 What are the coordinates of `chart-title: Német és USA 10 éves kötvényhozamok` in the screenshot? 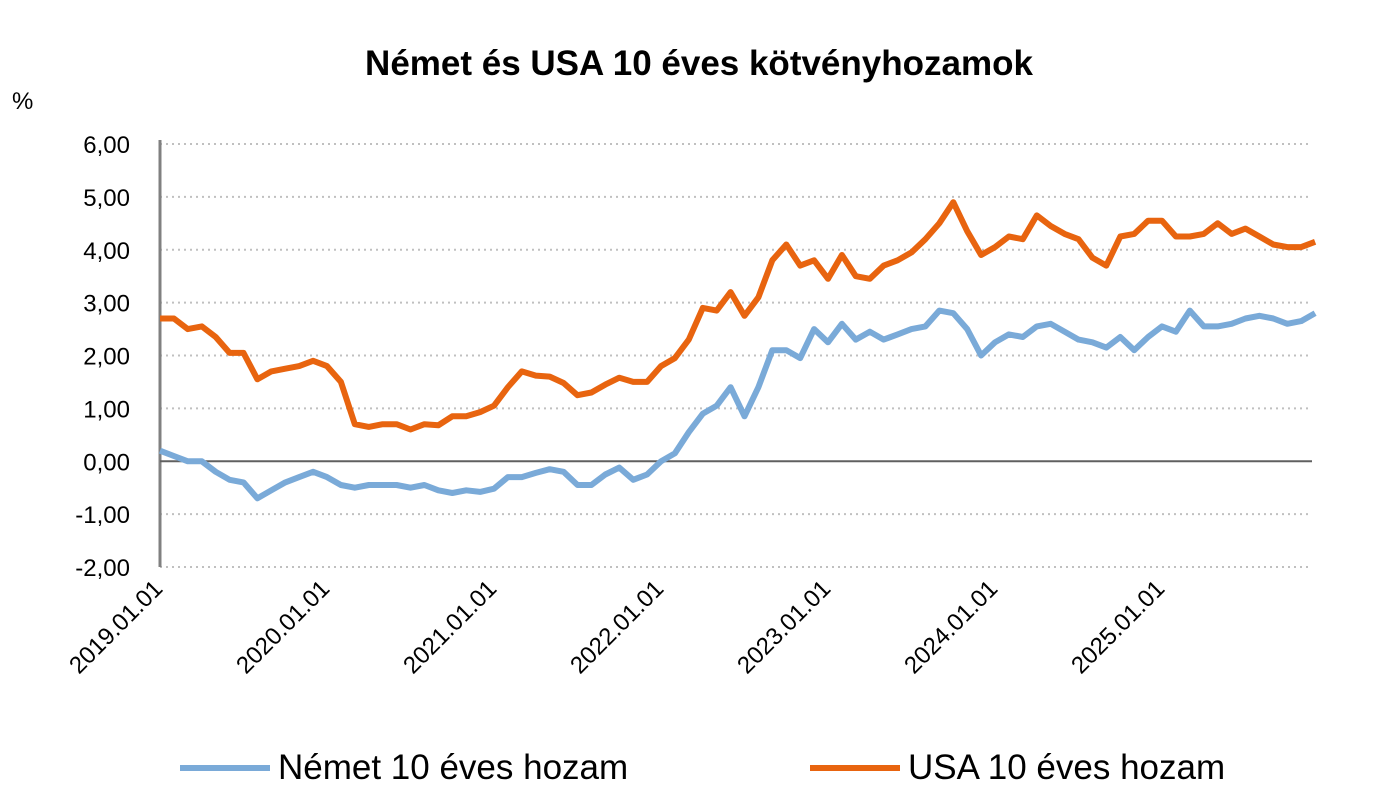 It's located at (699, 63).